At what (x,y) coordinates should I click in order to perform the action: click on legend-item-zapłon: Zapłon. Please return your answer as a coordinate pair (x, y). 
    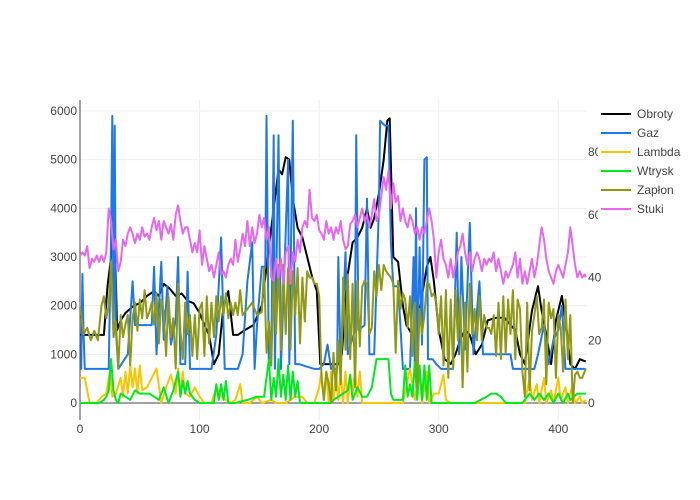
    Looking at the image, I should click on (637, 190).